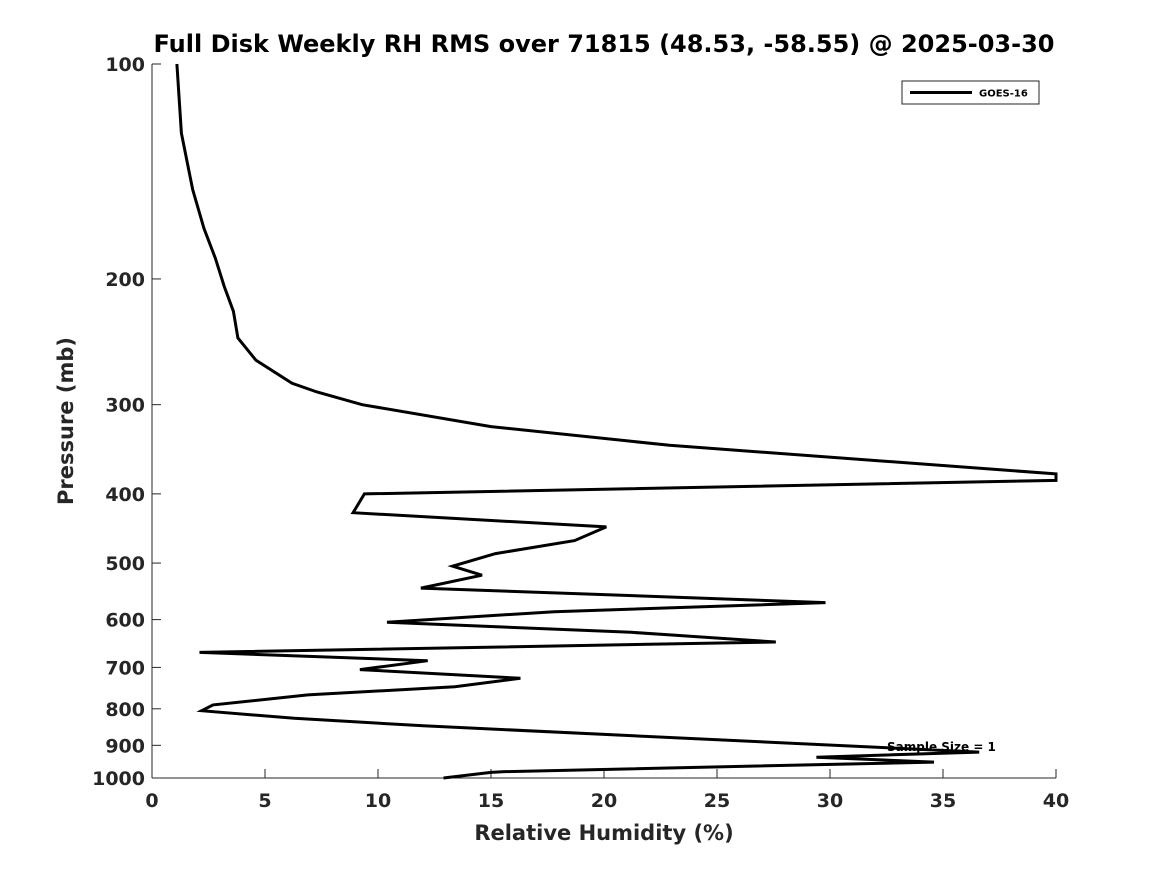 The image size is (1167, 875). Describe the element at coordinates (941, 747) in the screenshot. I see `sample-size-annotation: Sample Size = 1` at that location.